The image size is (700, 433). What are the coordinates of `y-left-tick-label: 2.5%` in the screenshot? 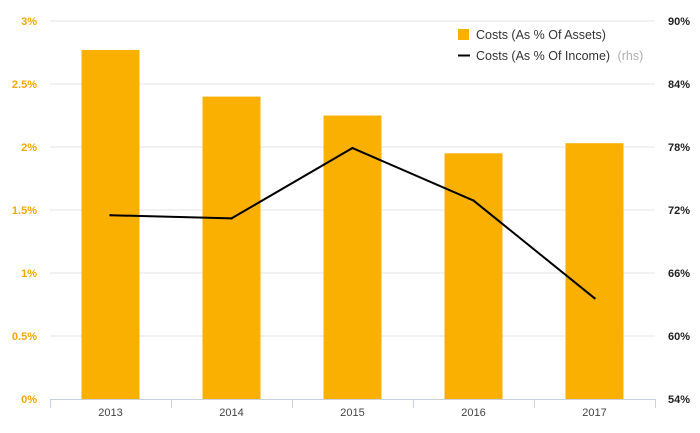 It's located at (24, 85).